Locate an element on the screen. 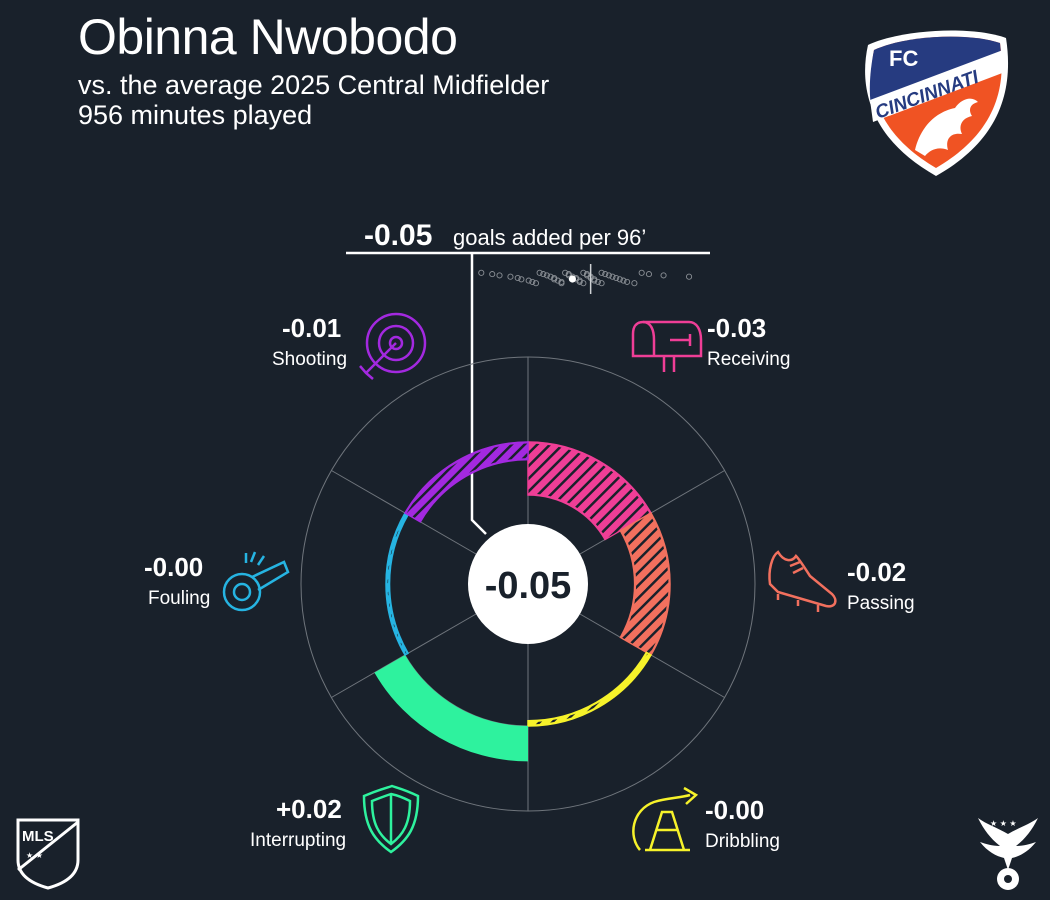  bar-interrupting is located at coordinates (451, 708).